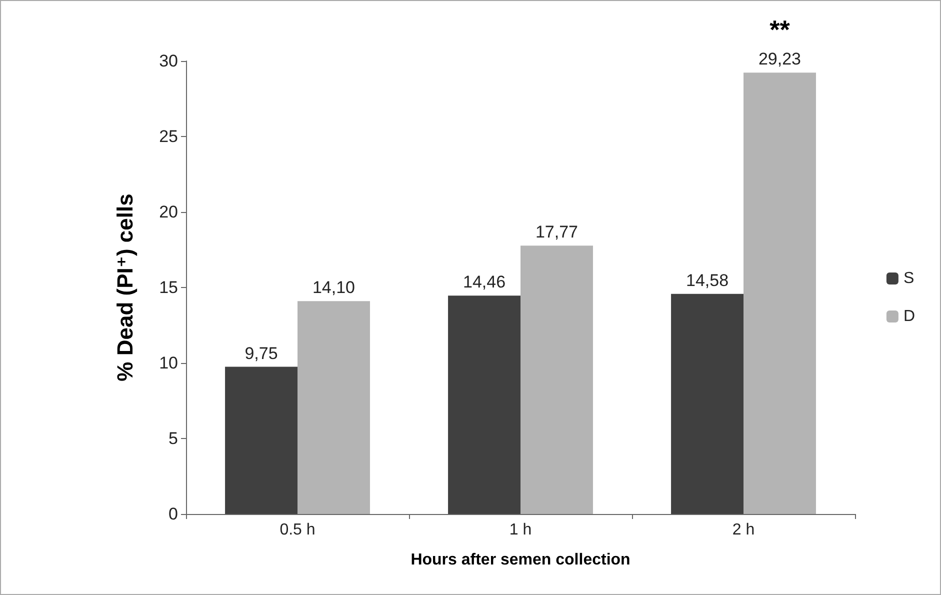 The height and width of the screenshot is (595, 941). I want to click on legend-label: D, so click(909, 316).